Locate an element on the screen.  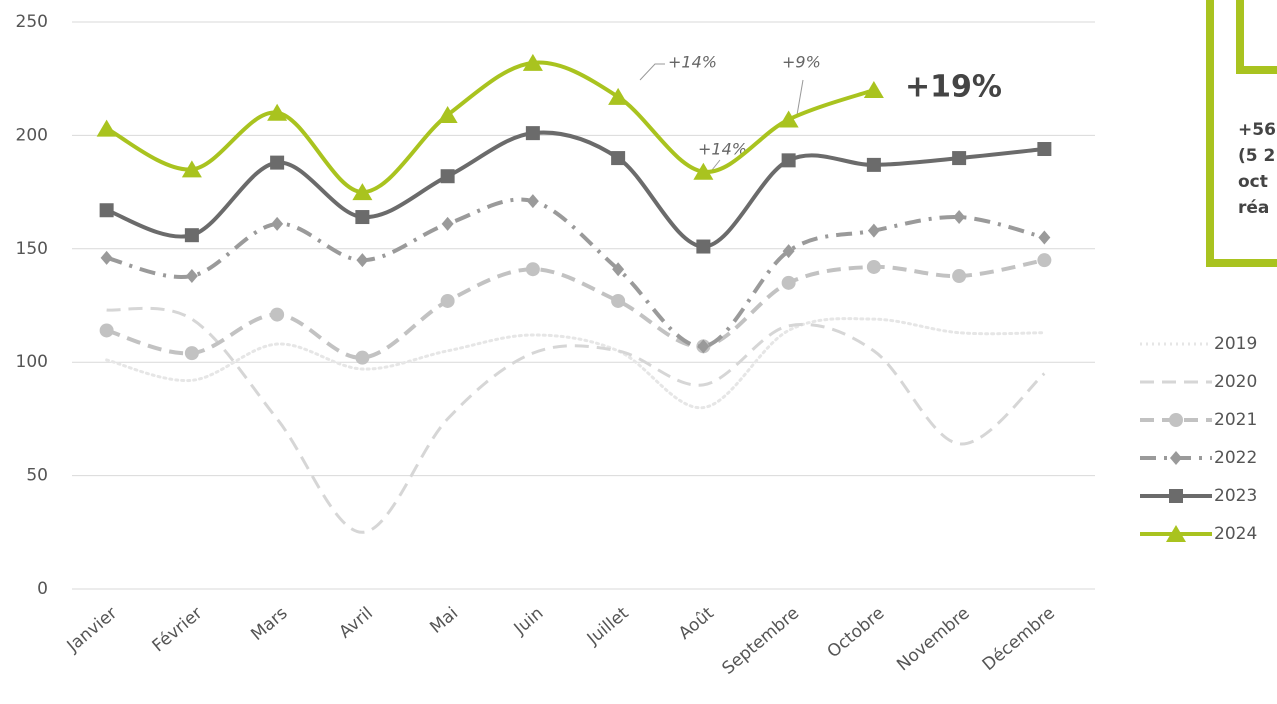
y-tick-label: 100 is located at coordinates (32, 362).